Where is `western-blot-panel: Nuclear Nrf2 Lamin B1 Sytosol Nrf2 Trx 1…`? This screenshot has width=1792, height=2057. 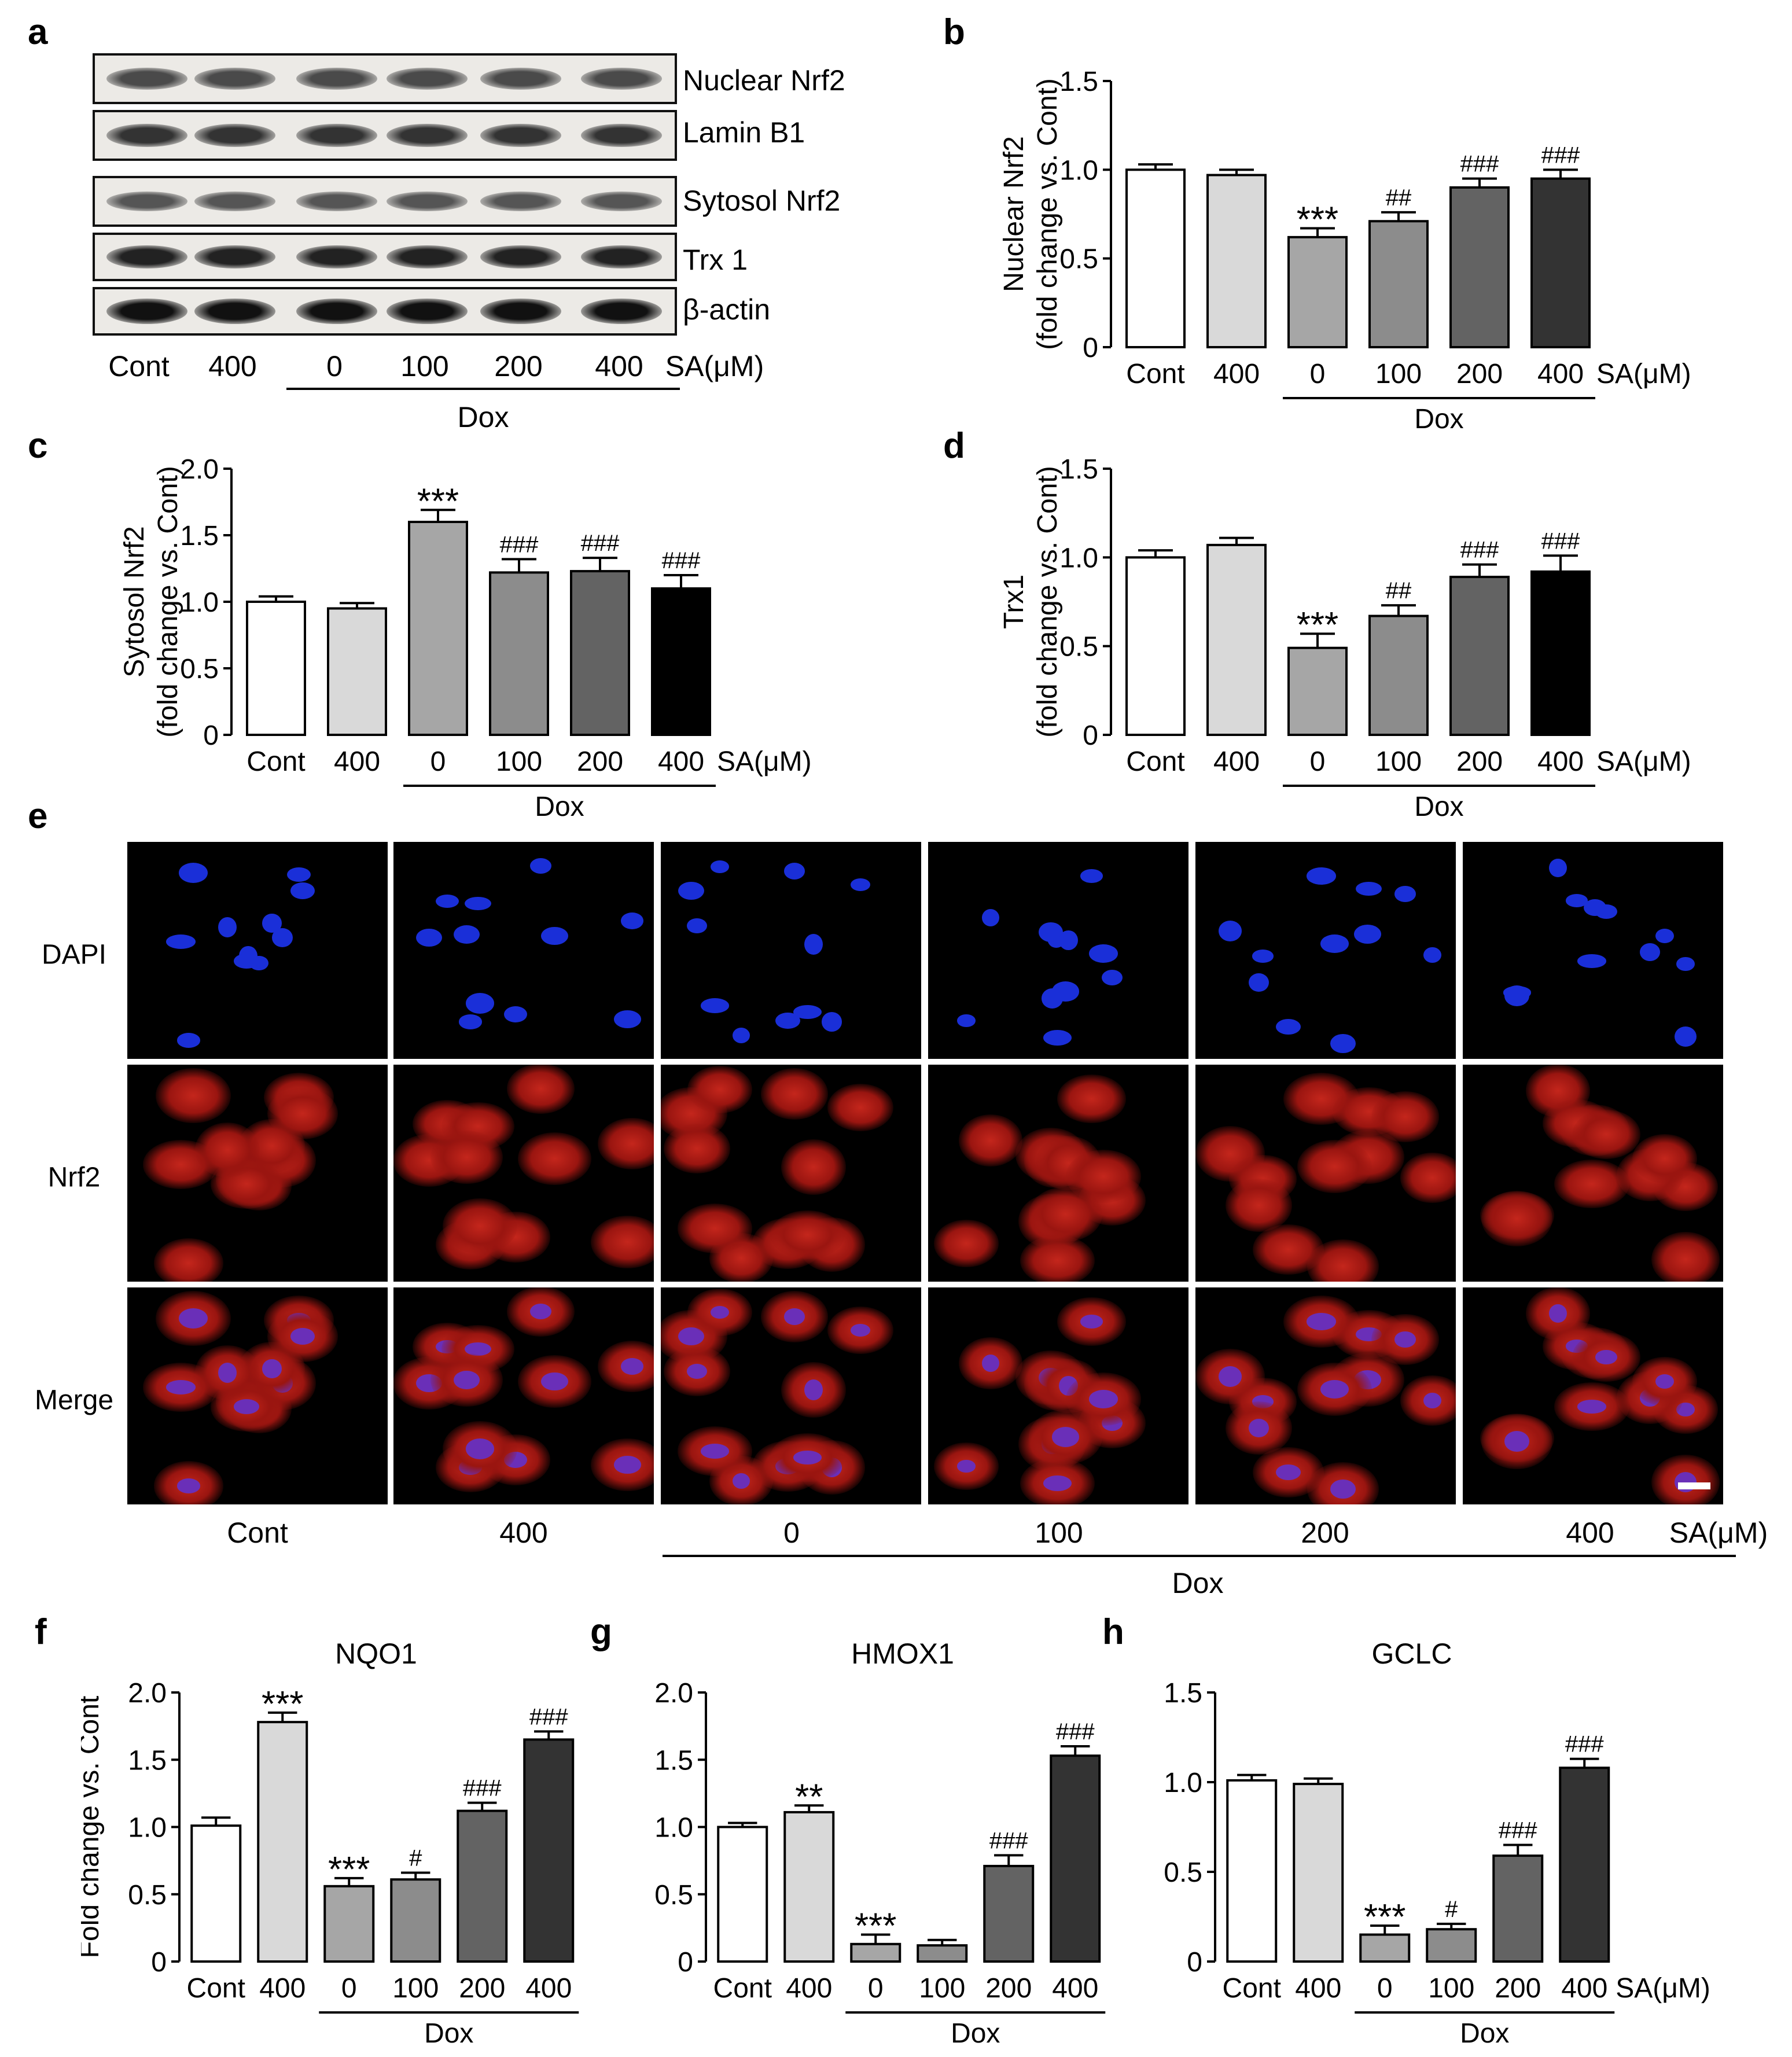
western-blot-panel: Nuclear Nrf2 Lamin B1 Sytosol Nrf2 Trx 1… is located at coordinates (492, 243).